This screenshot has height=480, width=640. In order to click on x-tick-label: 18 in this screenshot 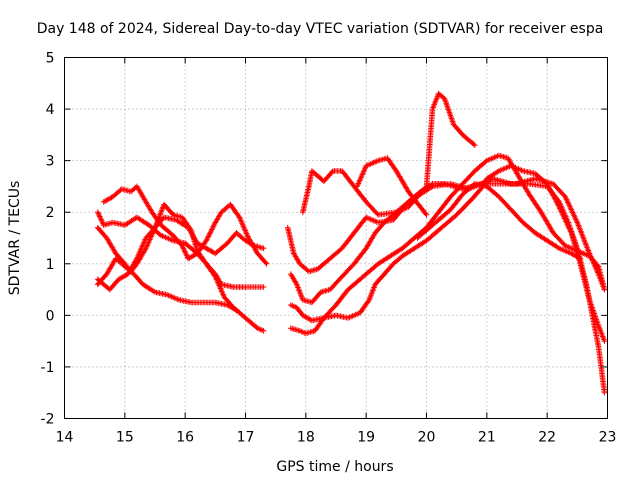, I will do `click(306, 438)`.